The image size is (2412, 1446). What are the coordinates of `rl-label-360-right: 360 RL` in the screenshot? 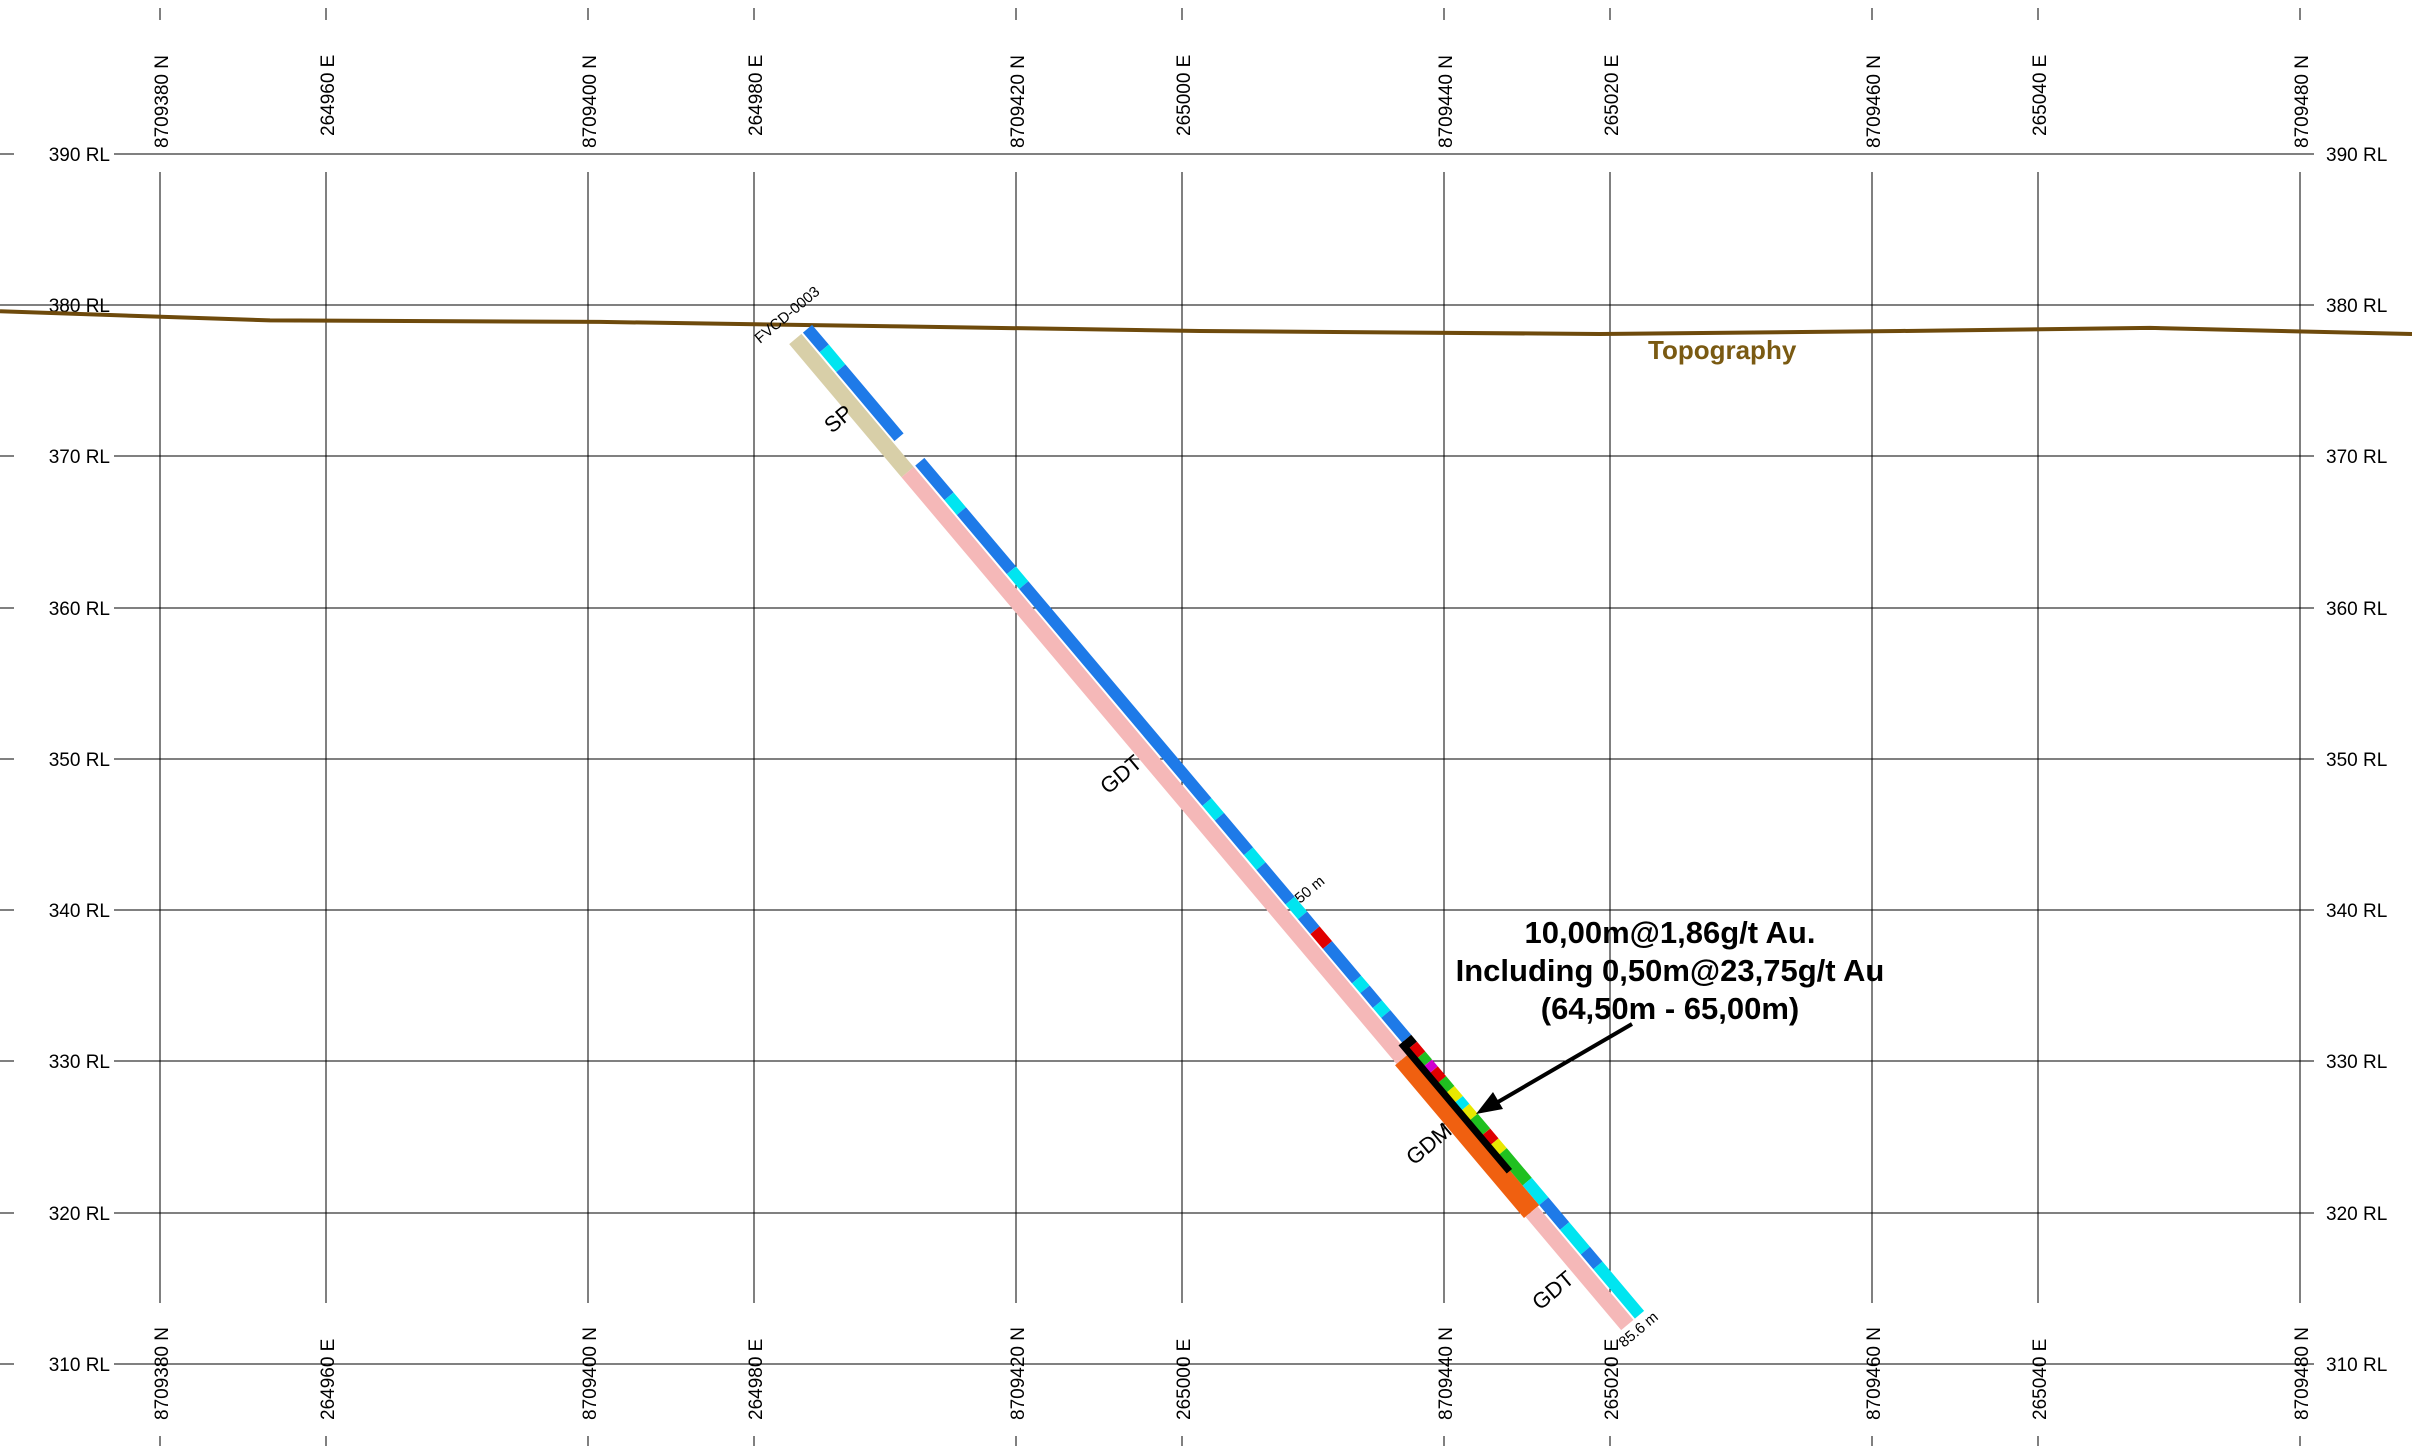 It's located at (2356, 609).